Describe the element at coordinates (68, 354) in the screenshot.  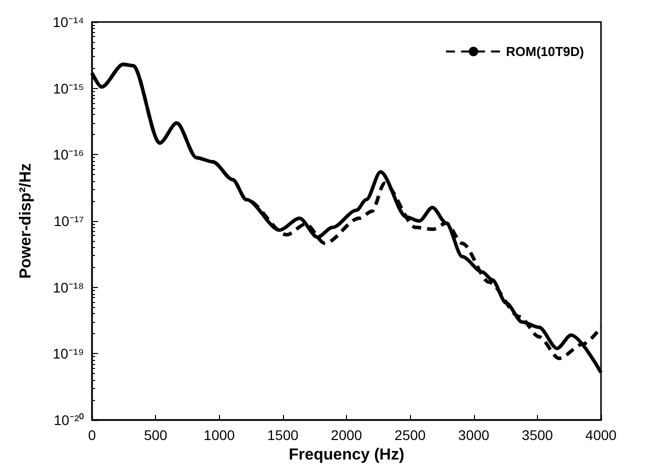
I see `y-tick-label: 10⁻¹⁹` at that location.